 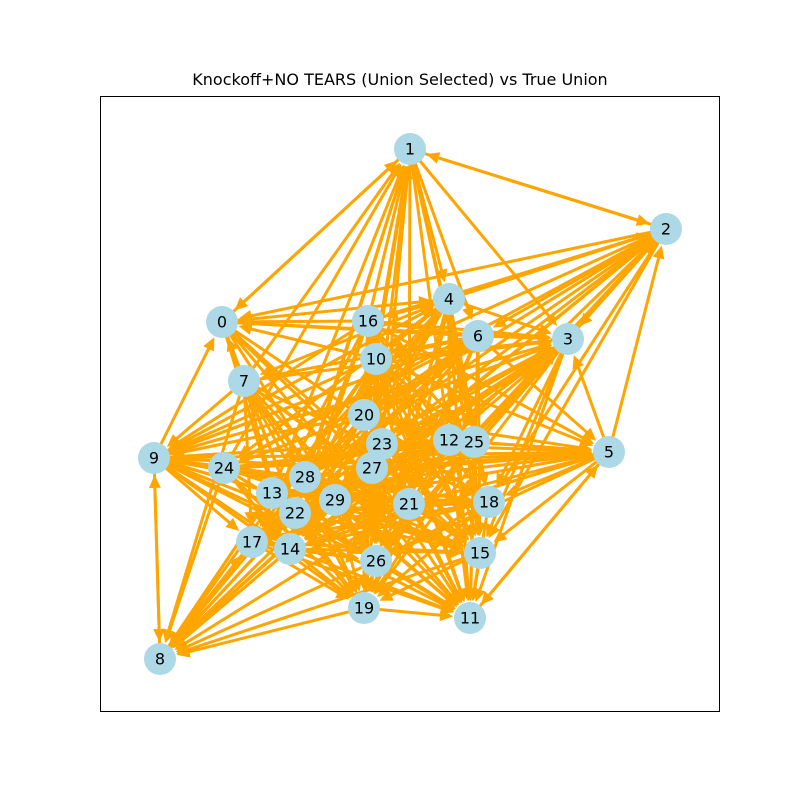 What do you see at coordinates (478, 336) in the screenshot?
I see `node-label: 6` at bounding box center [478, 336].